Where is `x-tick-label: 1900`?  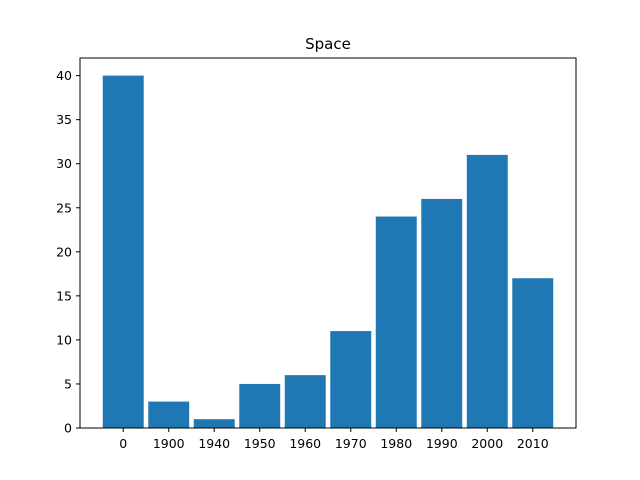
x-tick-label: 1900 is located at coordinates (169, 443).